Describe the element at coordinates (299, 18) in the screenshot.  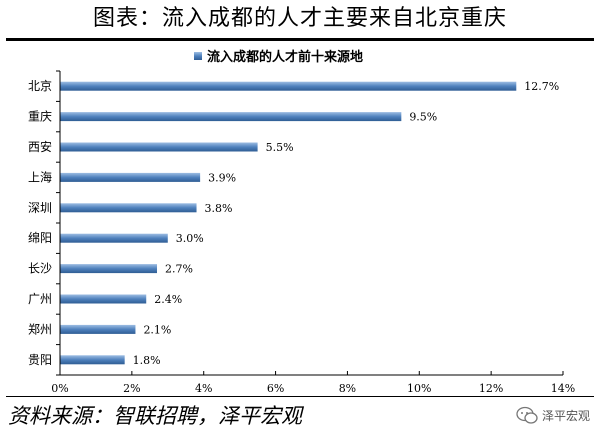
I see `figure-title: 图表：流入成都的人才主要来自北京重庆` at that location.